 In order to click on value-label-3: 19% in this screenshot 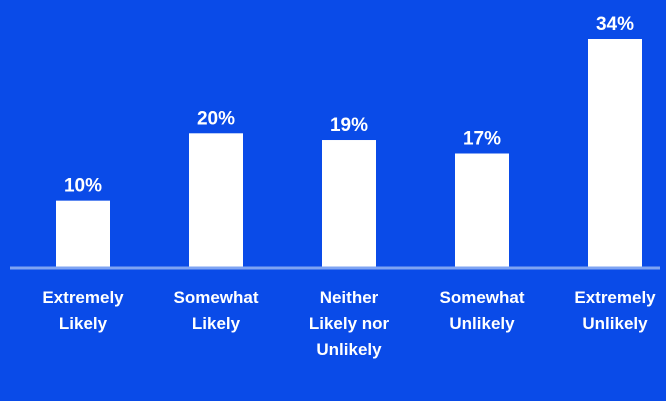, I will do `click(349, 125)`.